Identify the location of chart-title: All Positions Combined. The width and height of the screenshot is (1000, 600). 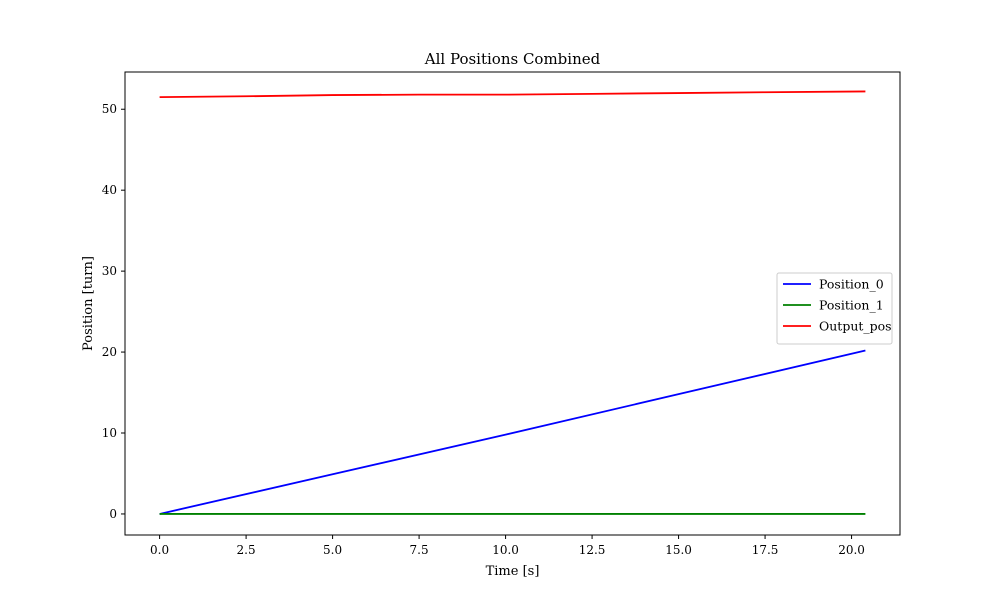
(512, 59).